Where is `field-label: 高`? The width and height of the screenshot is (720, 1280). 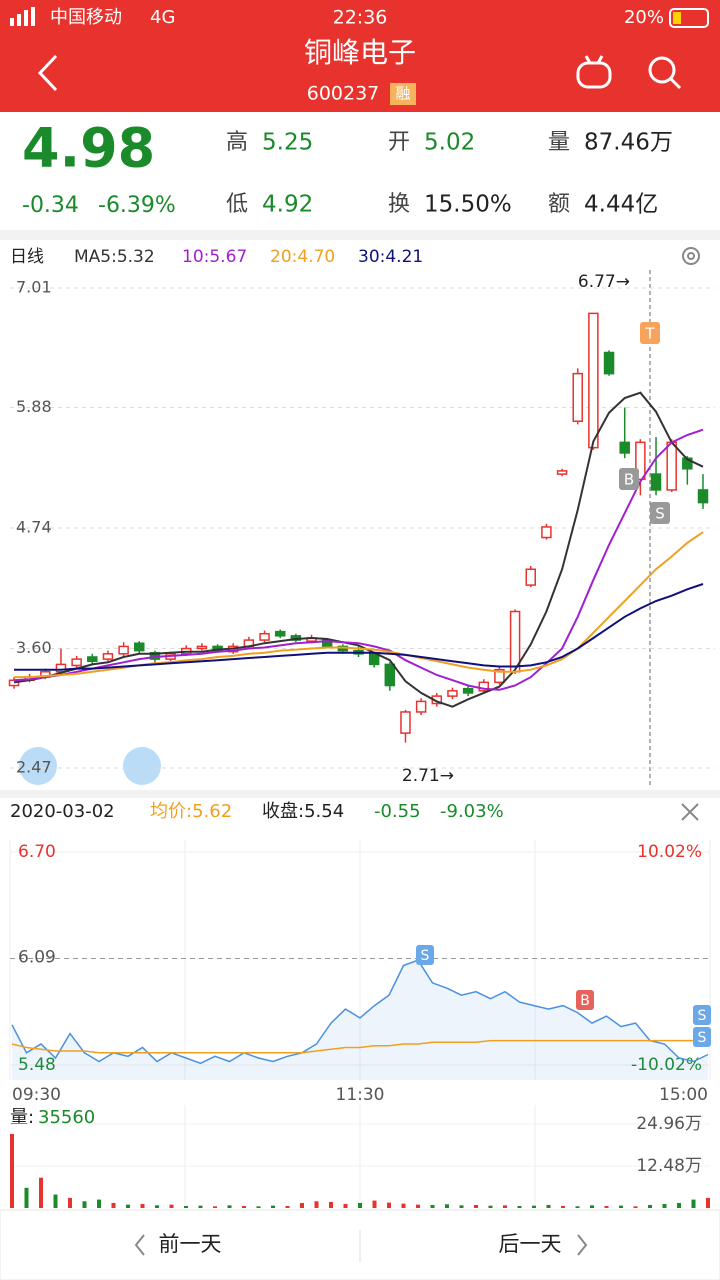 field-label: 高 is located at coordinates (237, 142).